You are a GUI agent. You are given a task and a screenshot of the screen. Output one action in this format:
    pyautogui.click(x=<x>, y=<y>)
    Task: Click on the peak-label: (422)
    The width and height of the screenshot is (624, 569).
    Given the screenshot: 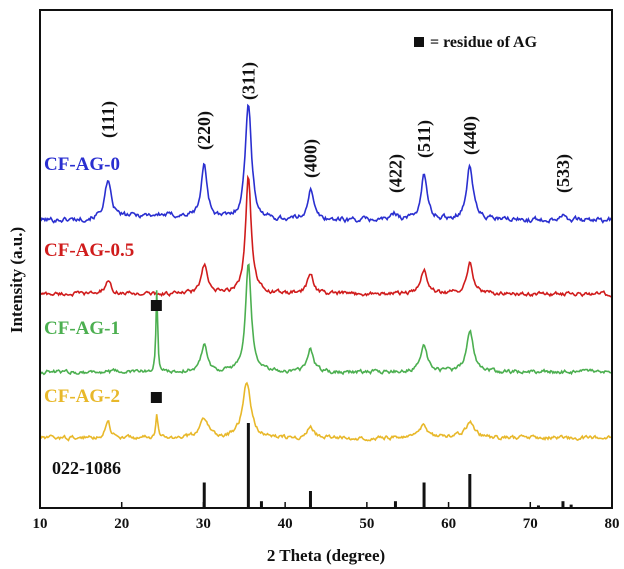 What is the action you would take?
    pyautogui.click(x=395, y=173)
    